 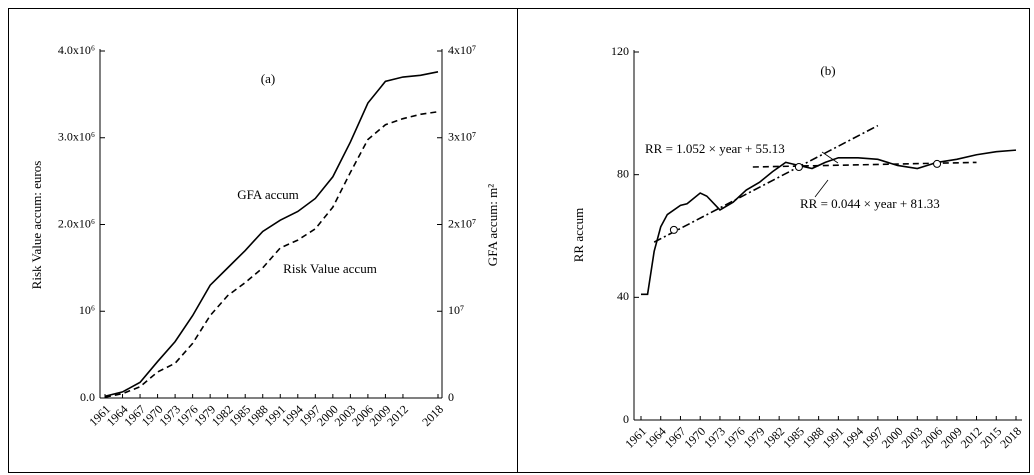 I want to click on y-tick-label: 120, so click(x=620, y=51).